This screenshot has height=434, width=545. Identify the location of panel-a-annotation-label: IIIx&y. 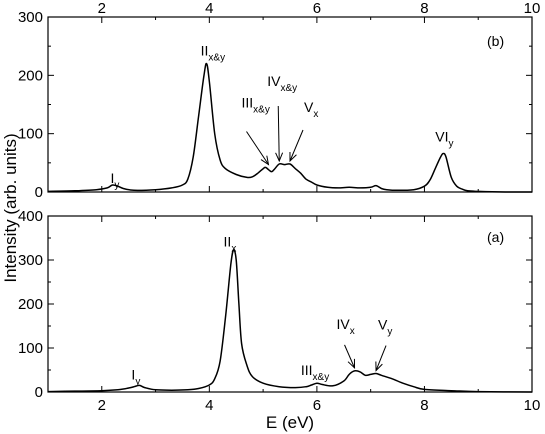
(315, 372).